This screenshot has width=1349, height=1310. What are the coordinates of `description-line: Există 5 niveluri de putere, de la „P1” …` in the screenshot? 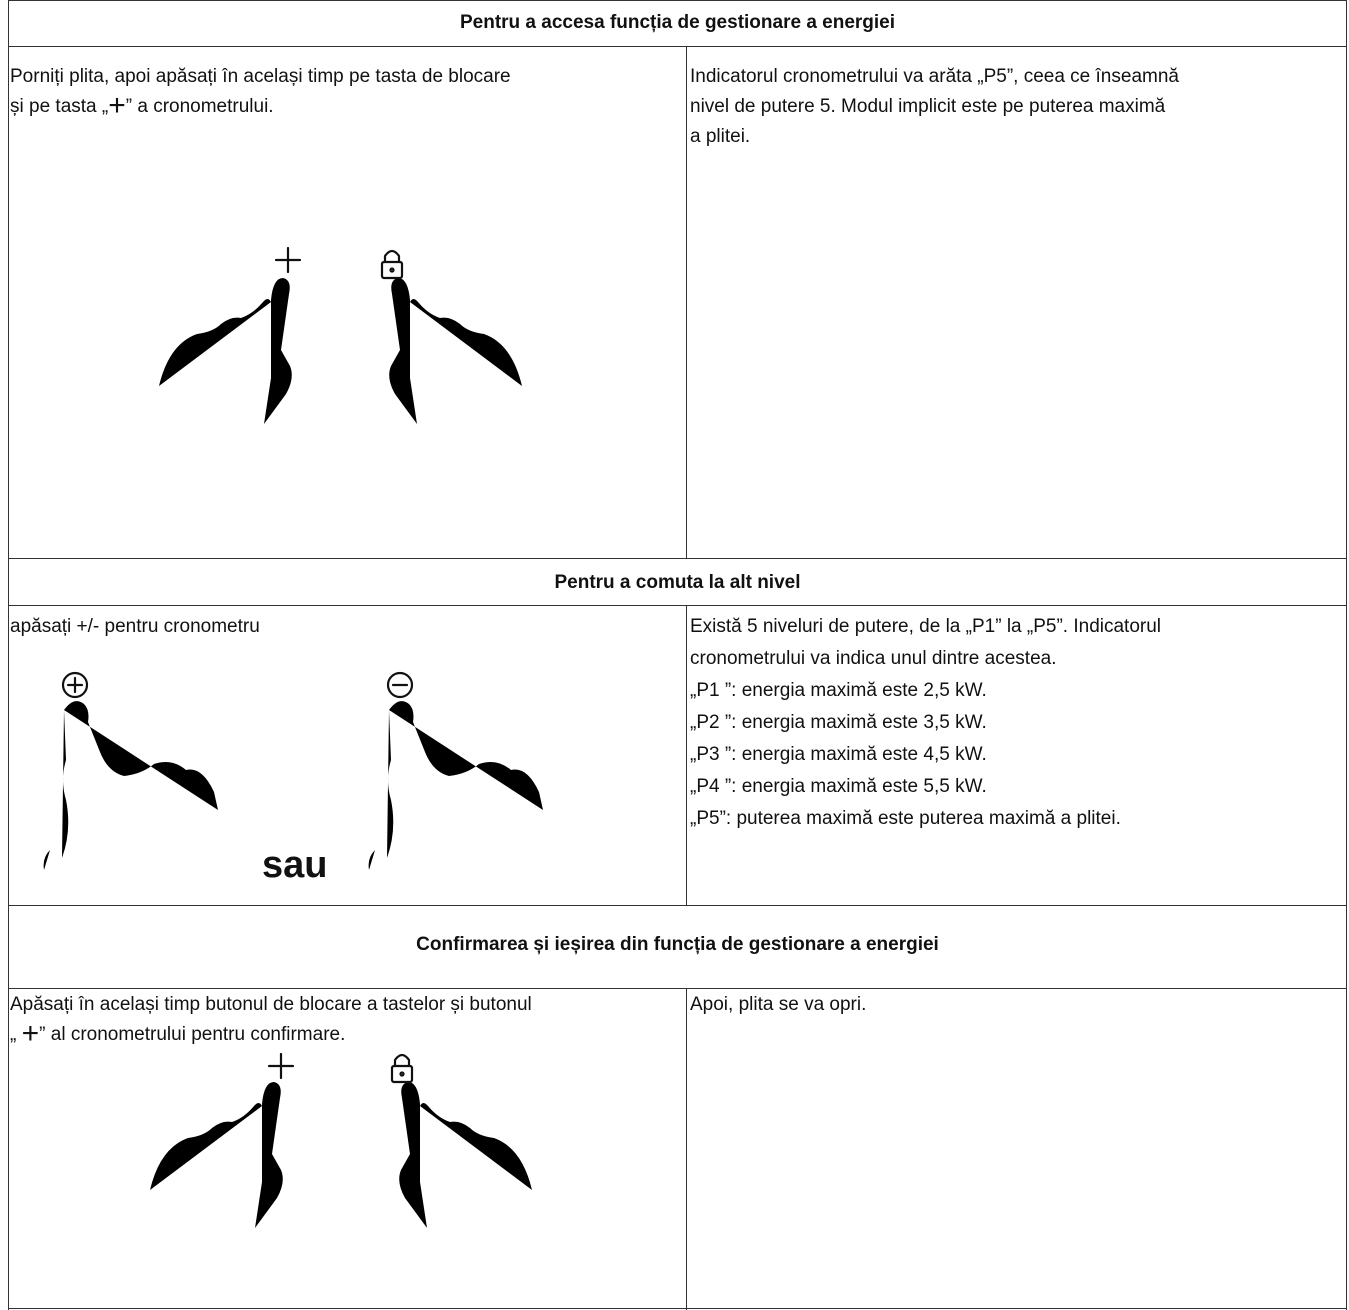 It's located at (926, 626).